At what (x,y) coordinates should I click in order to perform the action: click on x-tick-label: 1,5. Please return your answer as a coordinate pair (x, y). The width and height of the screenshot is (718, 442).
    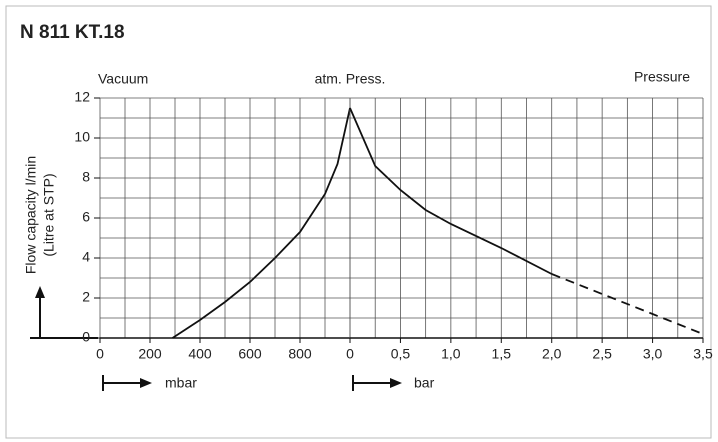
    Looking at the image, I should click on (502, 354).